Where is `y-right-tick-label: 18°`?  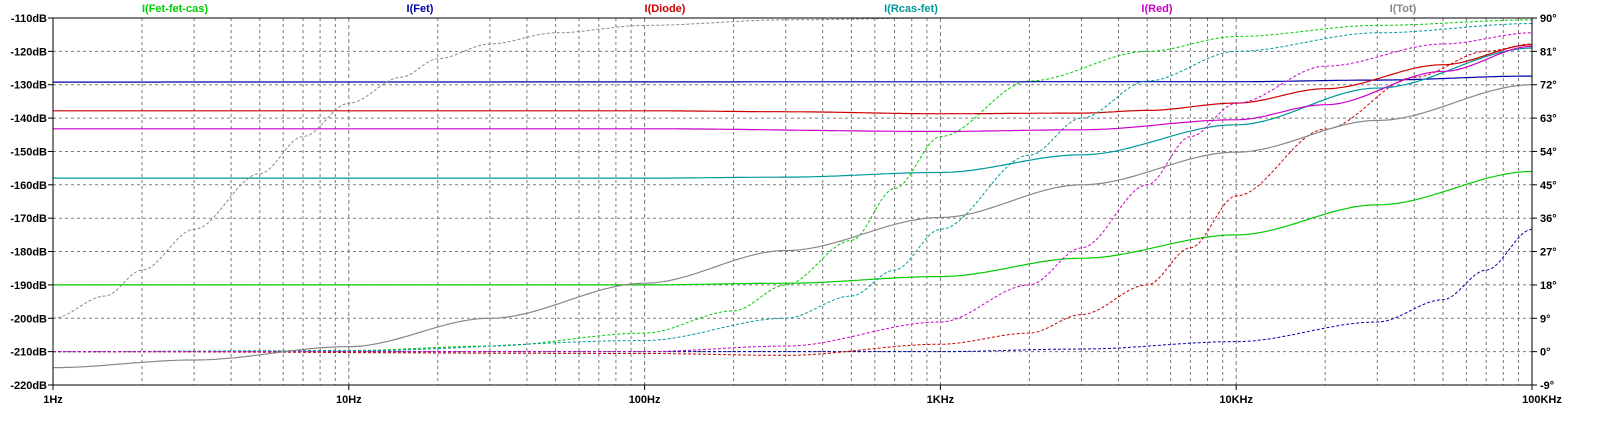
y-right-tick-label: 18° is located at coordinates (1548, 286).